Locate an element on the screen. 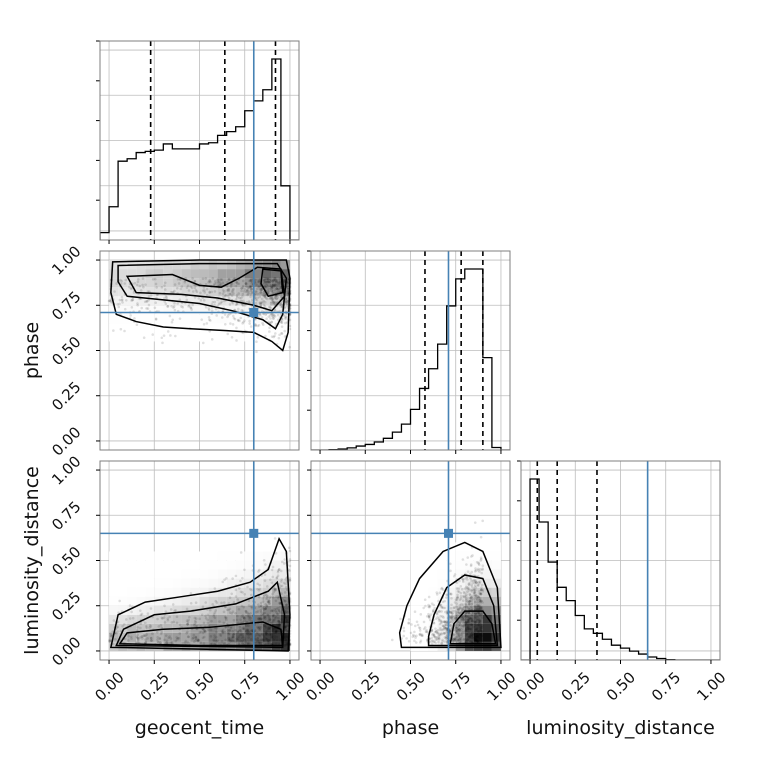 This screenshot has width=760, height=760. y-tick-label: 0.00 is located at coordinates (66, 651).